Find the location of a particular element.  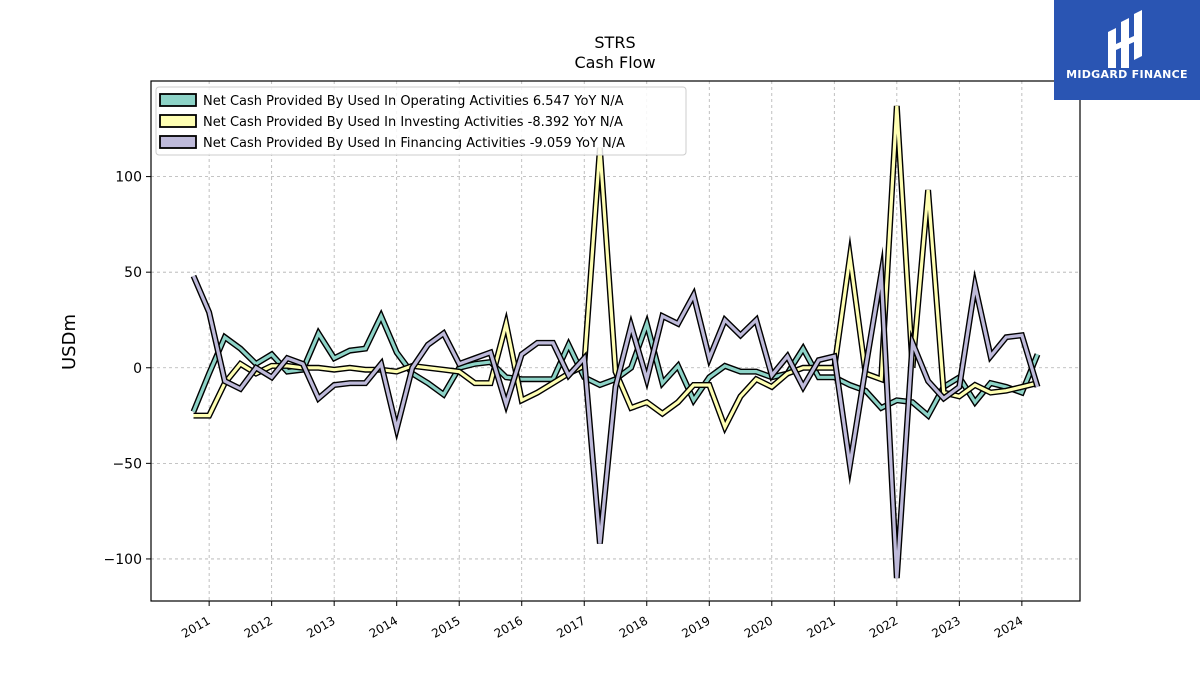

y-tick-label: −50 is located at coordinates (127, 464).